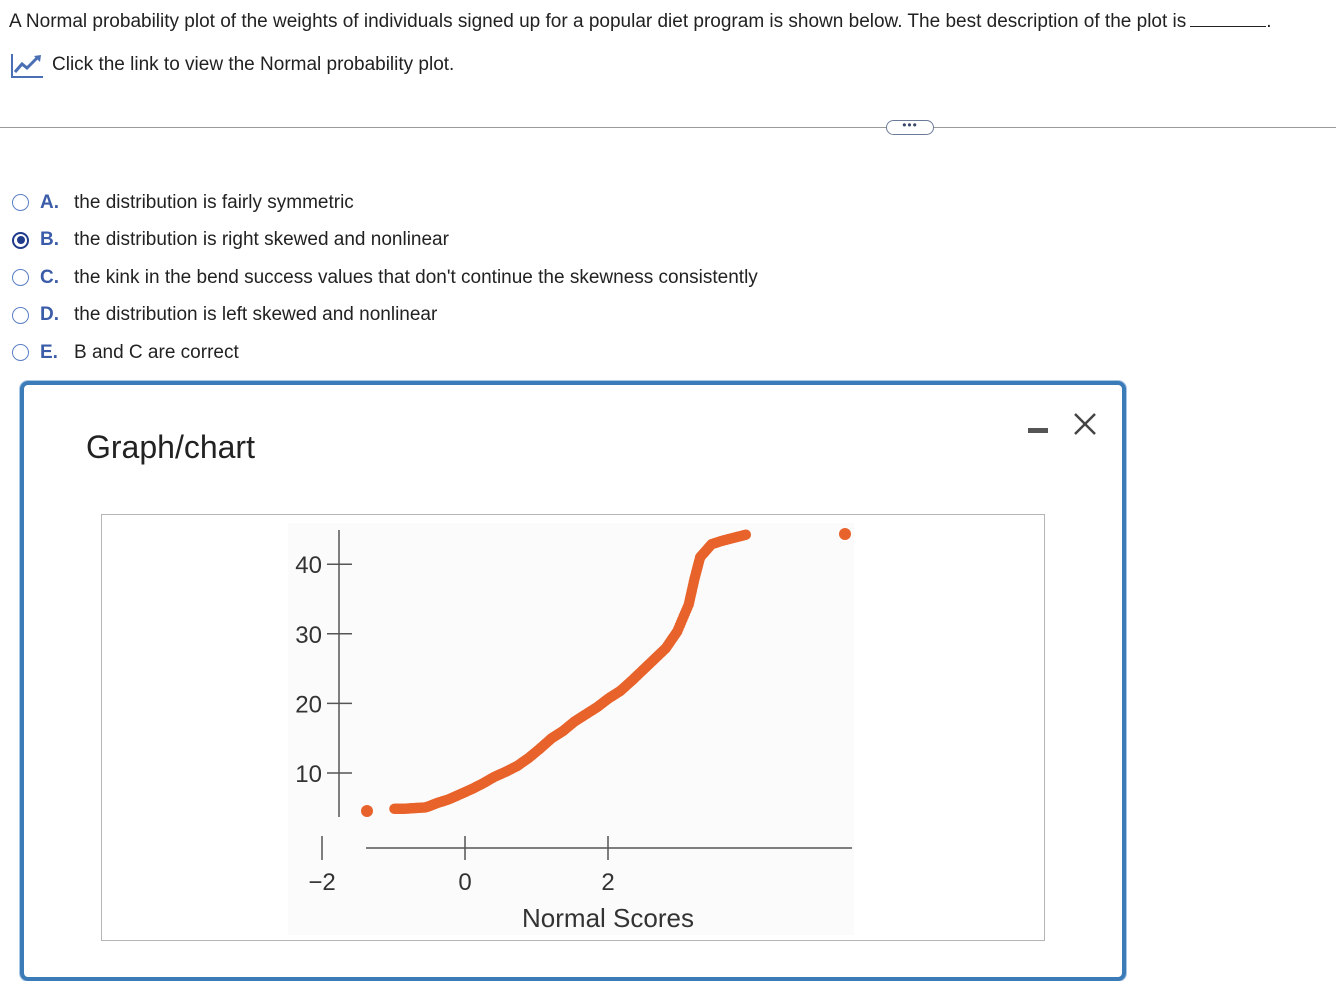  I want to click on y-tick-label: 20, so click(308, 704).